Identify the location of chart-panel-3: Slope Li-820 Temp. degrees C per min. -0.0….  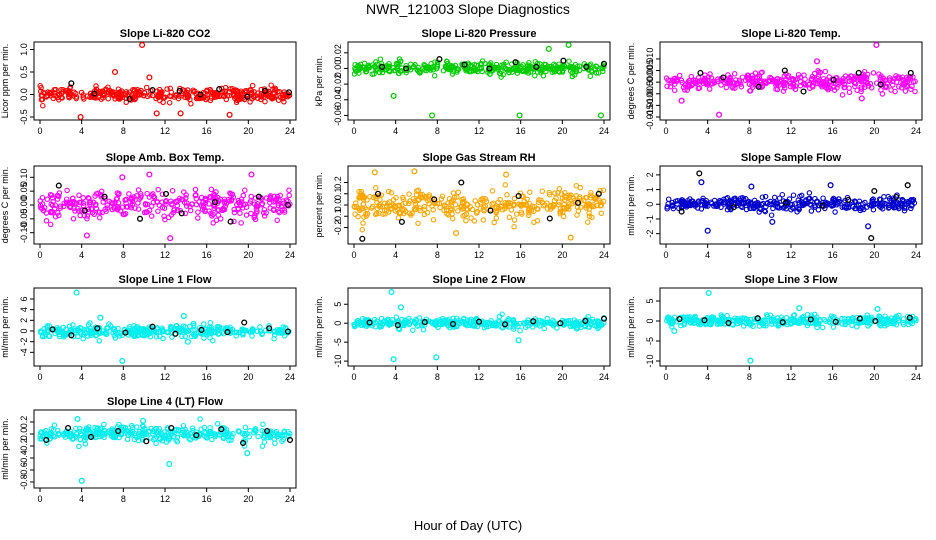
(774, 82).